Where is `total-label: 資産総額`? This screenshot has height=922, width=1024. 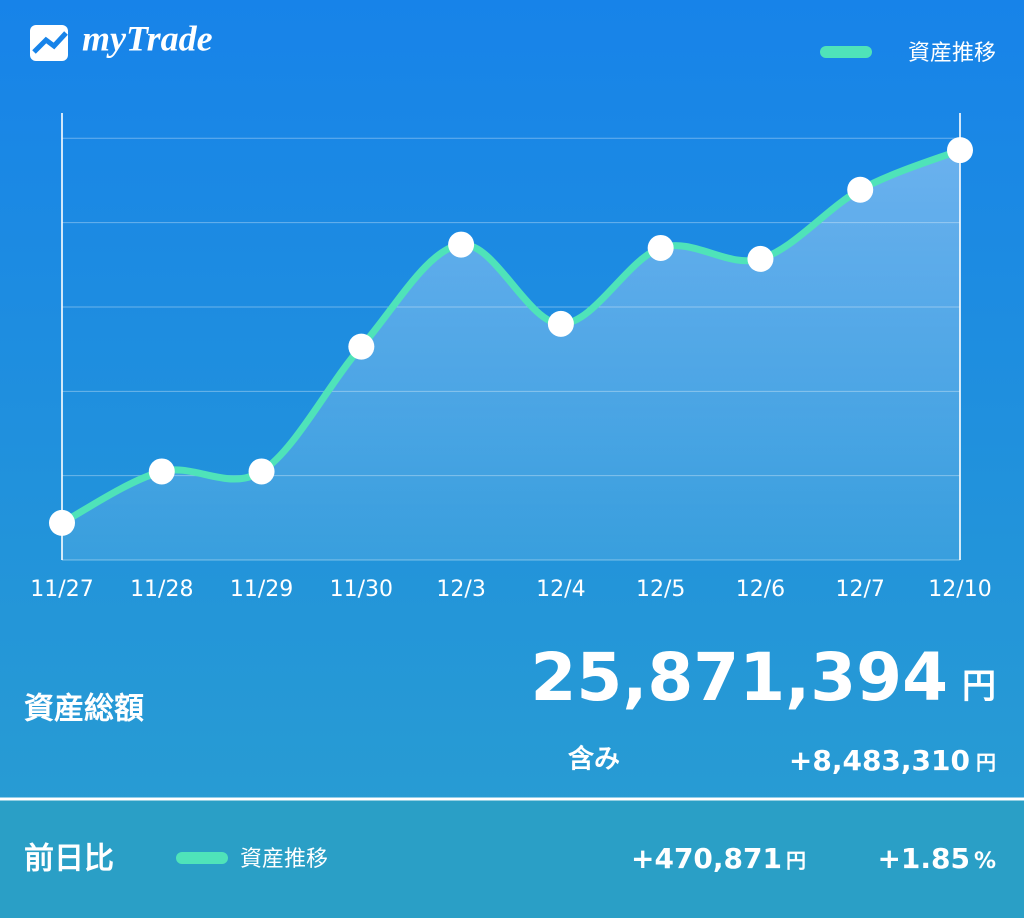
total-label: 資産総額 is located at coordinates (84, 709).